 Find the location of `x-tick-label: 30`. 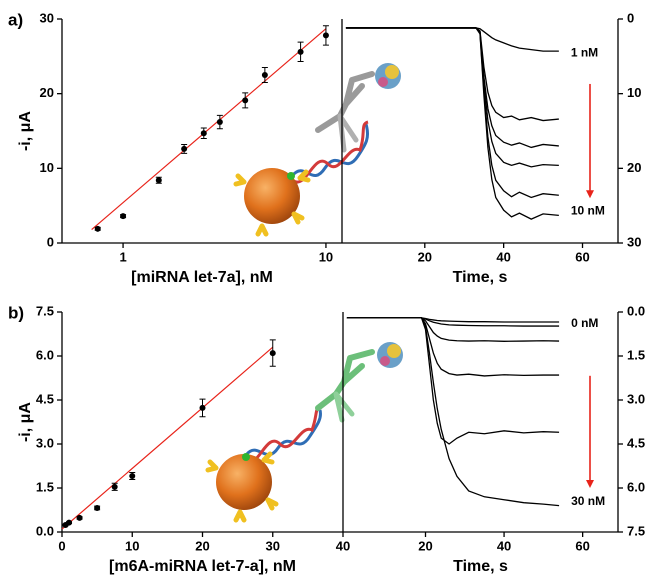

x-tick-label: 30 is located at coordinates (273, 545).